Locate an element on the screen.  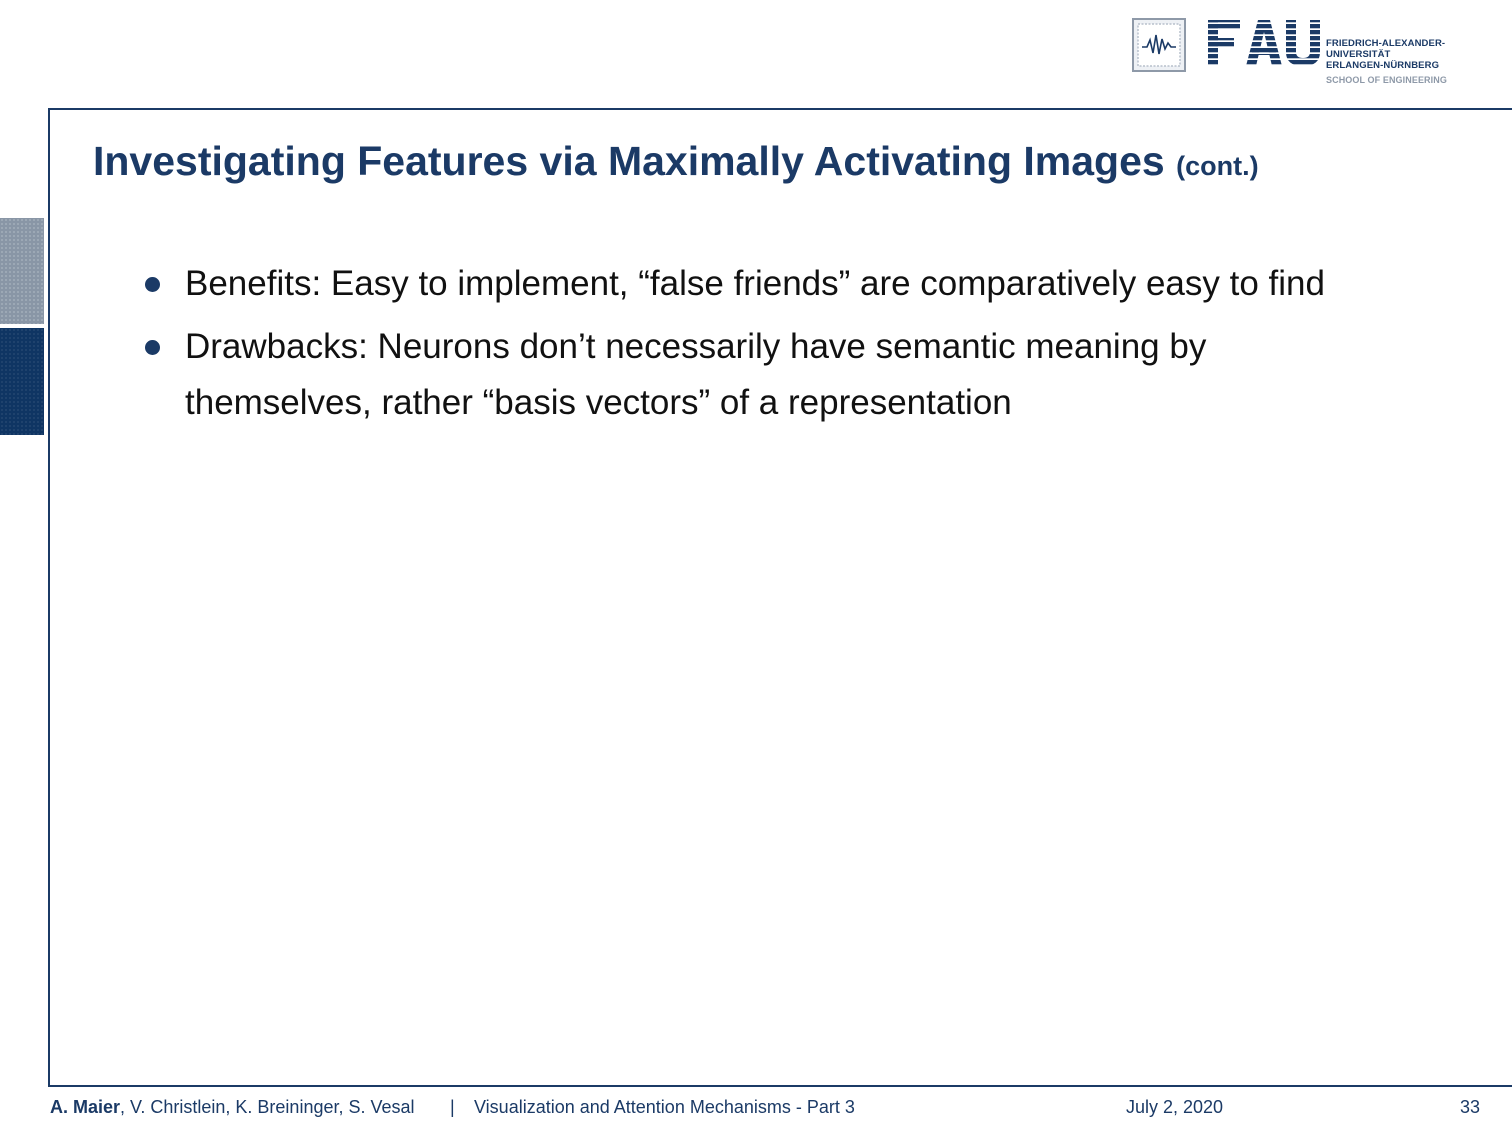
slide-title-suffix: (cont.) is located at coordinates (1217, 166).